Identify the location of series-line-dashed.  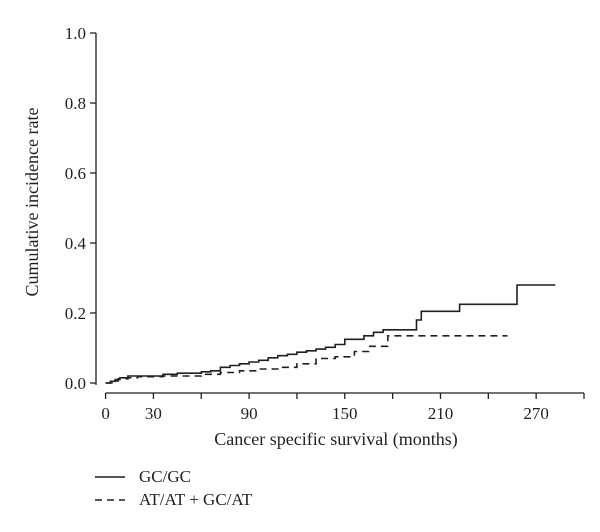
(306, 359).